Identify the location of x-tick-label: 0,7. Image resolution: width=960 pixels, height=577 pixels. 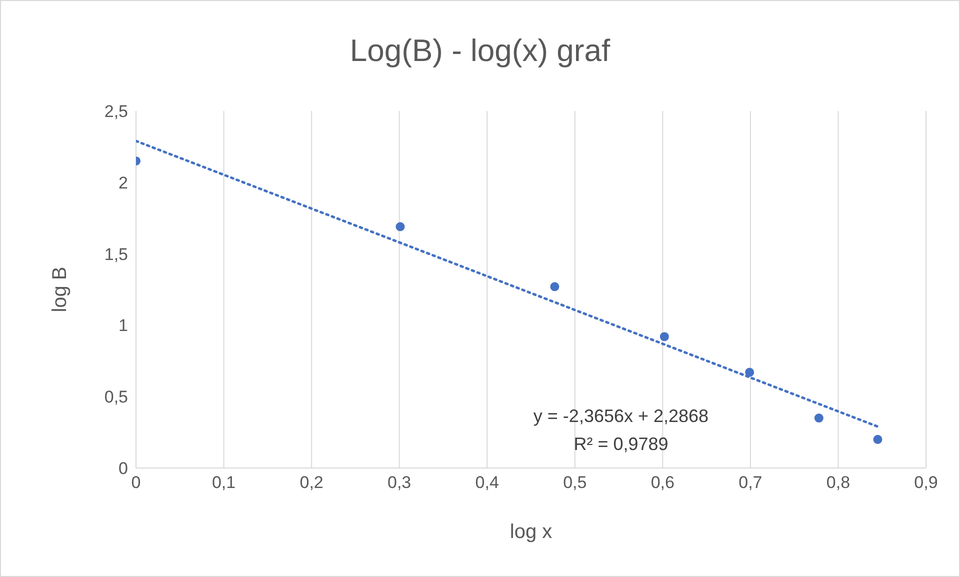
(750, 482).